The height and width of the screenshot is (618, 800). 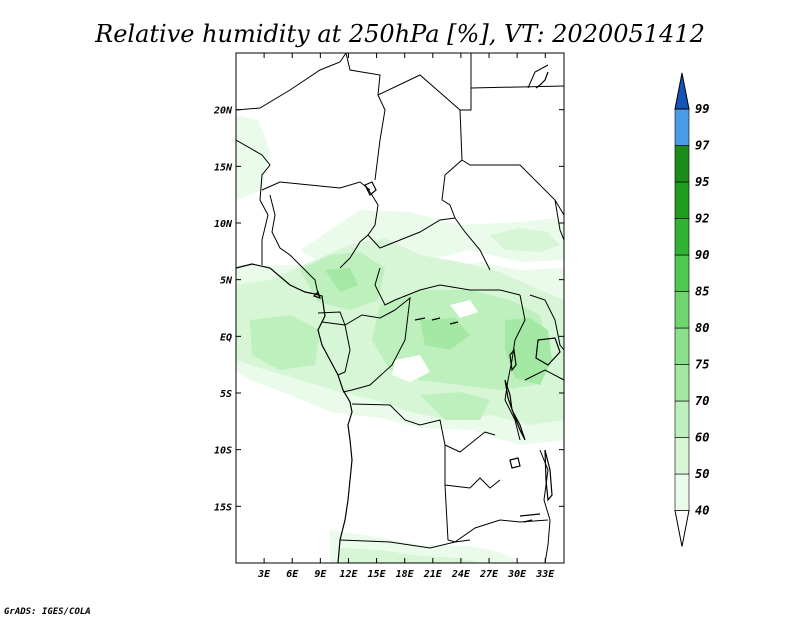 I want to click on colorbar-label: 50, so click(x=702, y=474).